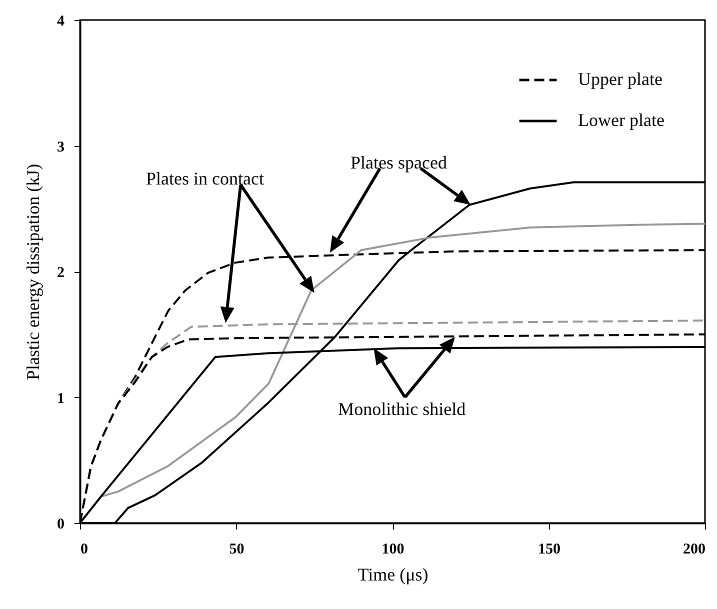 The height and width of the screenshot is (609, 717). I want to click on y-tick-label: 4, so click(61, 22).